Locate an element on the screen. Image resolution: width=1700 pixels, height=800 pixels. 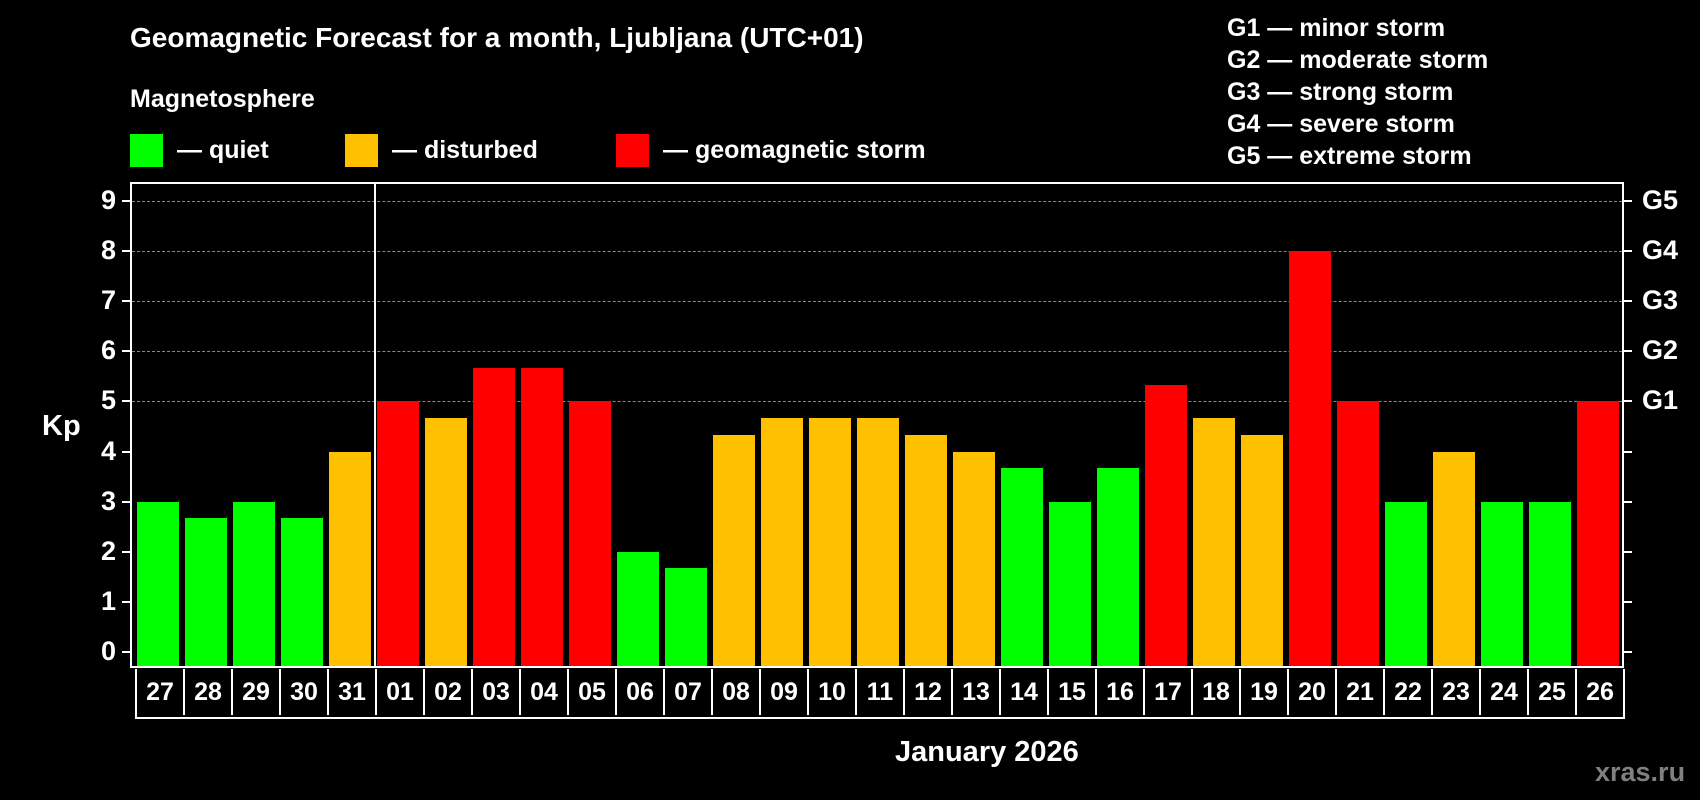
x-tick-label: 03 is located at coordinates (497, 692).